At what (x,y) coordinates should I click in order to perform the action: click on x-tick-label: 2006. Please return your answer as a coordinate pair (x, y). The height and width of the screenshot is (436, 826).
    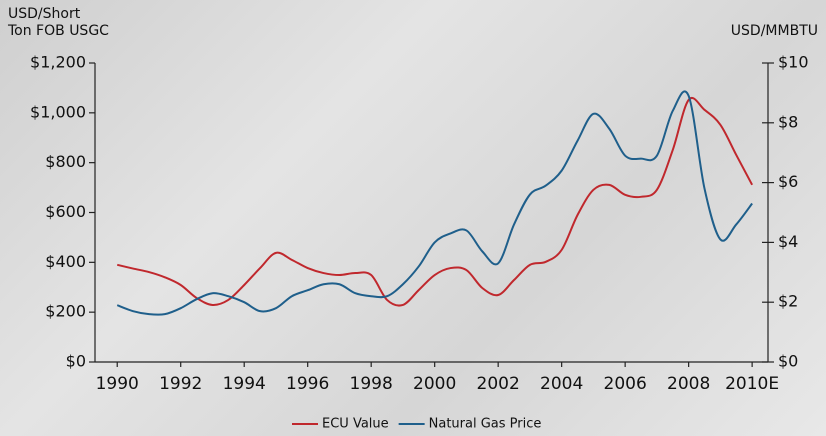
    Looking at the image, I should click on (625, 384).